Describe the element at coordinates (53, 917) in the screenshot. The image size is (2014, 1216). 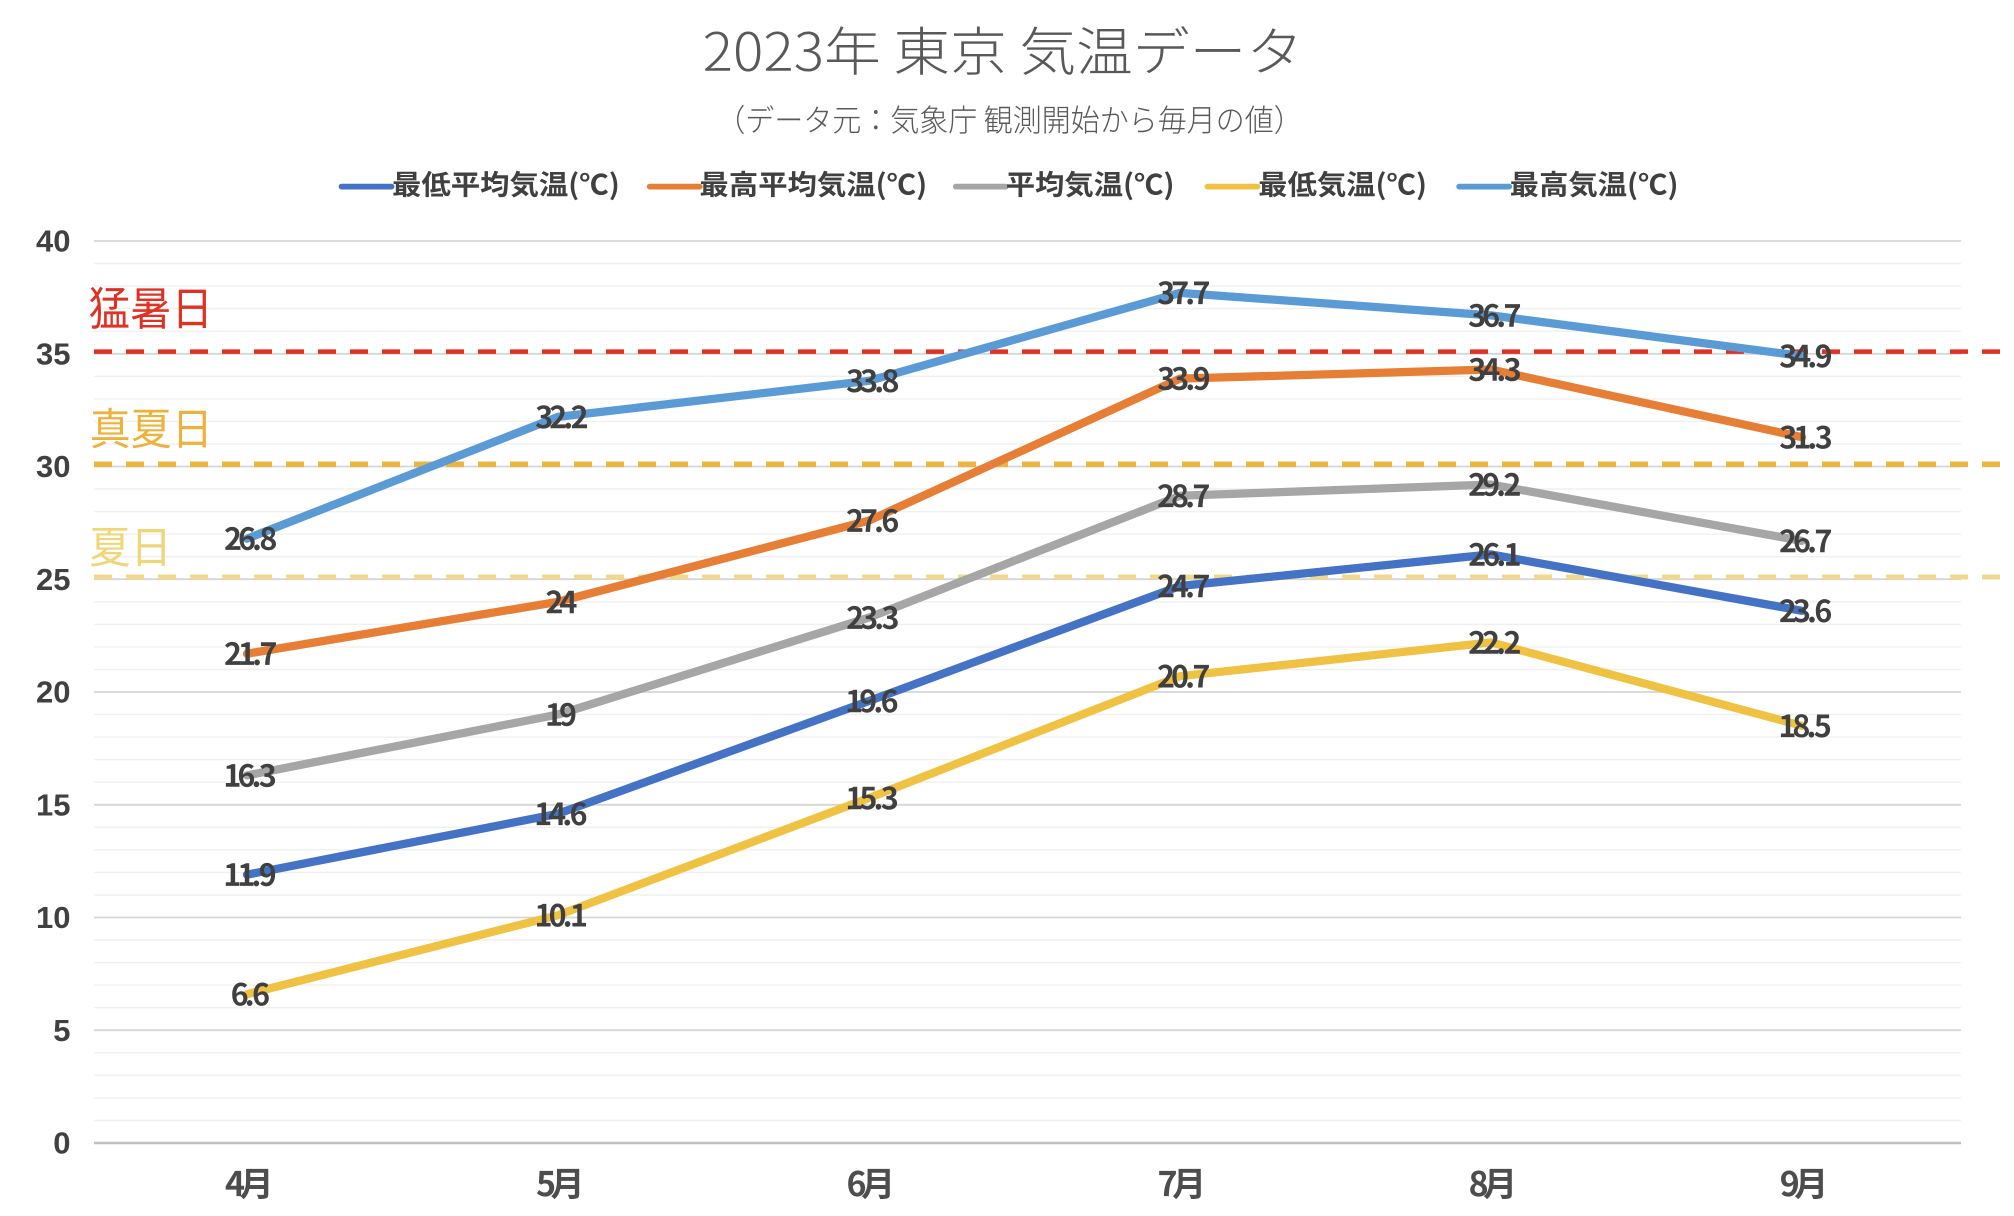
I see `svg-text: 10` at that location.